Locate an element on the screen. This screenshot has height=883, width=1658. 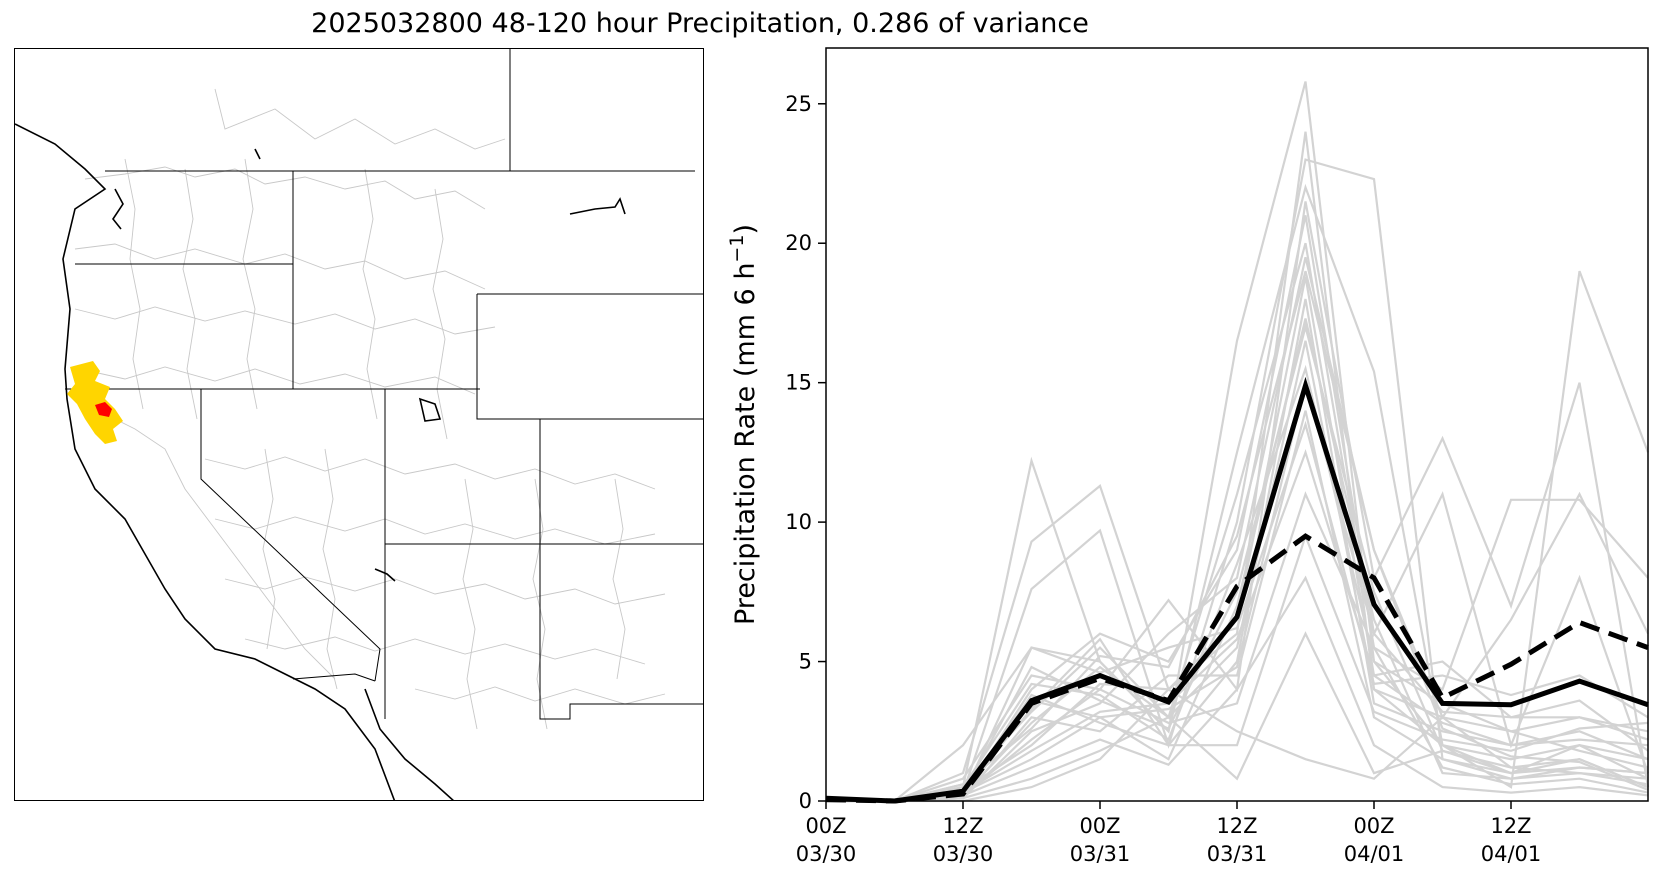
gulf-coast is located at coordinates (409, 744).